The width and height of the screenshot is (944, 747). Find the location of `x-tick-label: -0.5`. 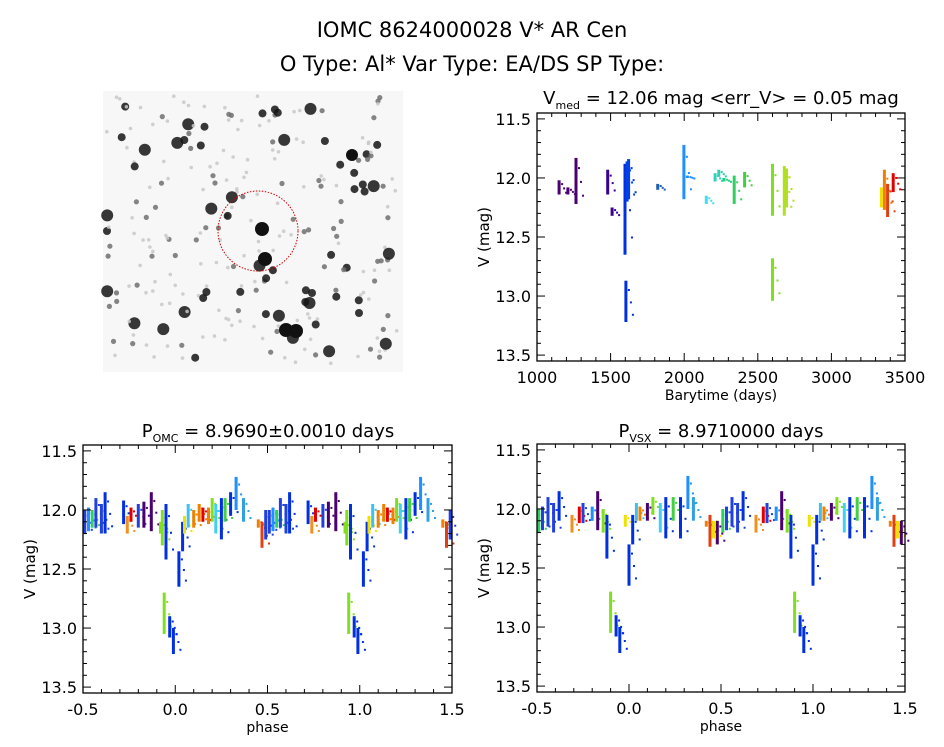

x-tick-label: -0.5 is located at coordinates (82, 709).